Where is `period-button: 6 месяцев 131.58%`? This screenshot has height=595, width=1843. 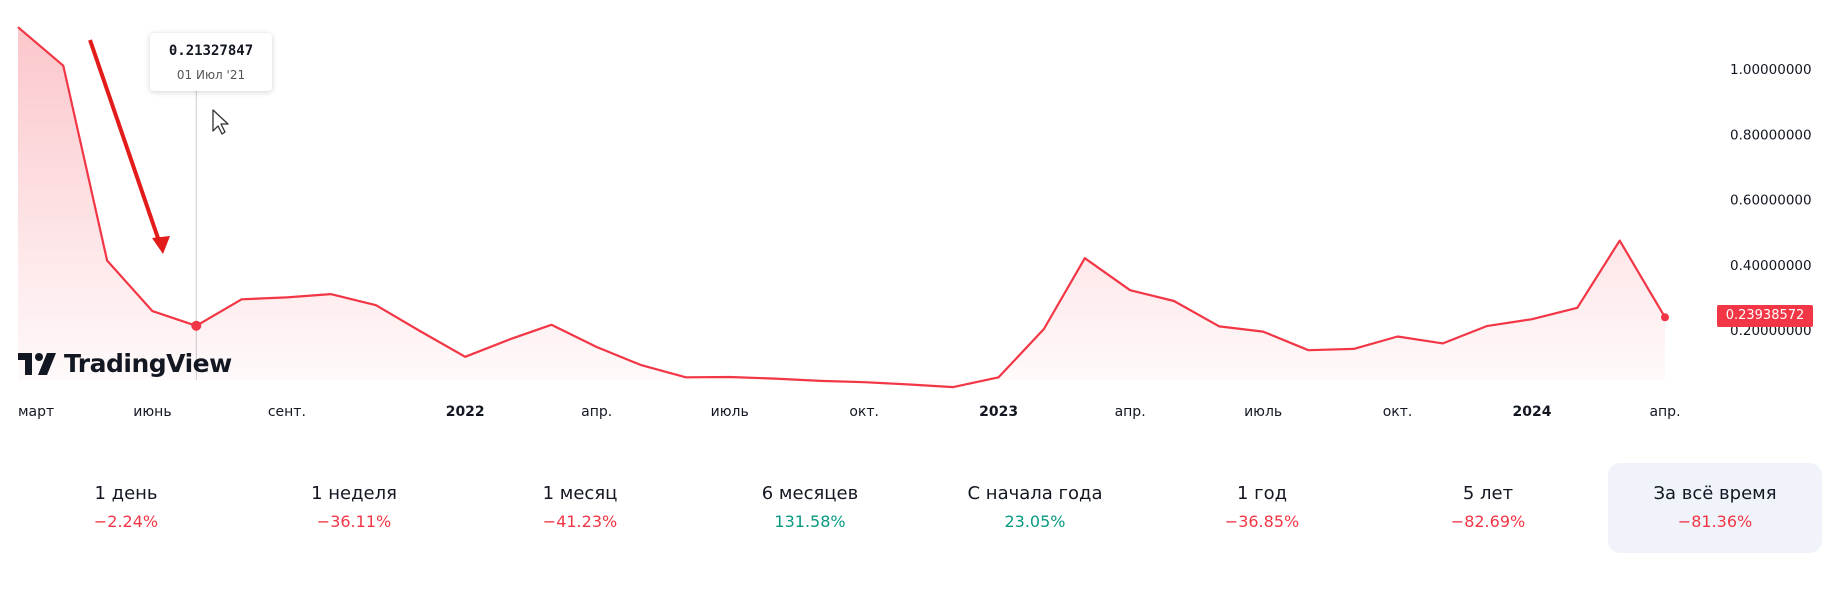 period-button: 6 месяцев 131.58% is located at coordinates (810, 508).